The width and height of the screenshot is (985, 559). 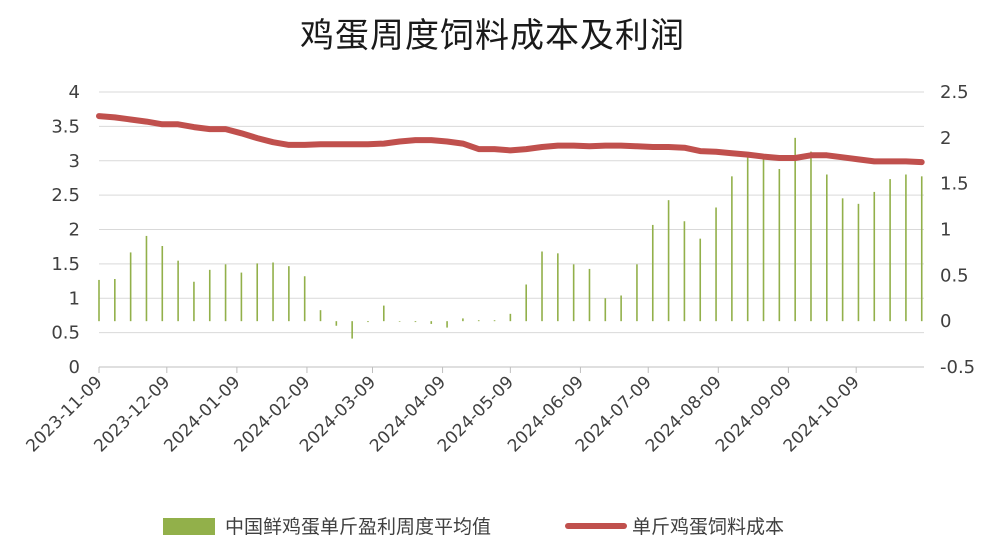 What do you see at coordinates (954, 275) in the screenshot?
I see `right-tick-label: 0.5` at bounding box center [954, 275].